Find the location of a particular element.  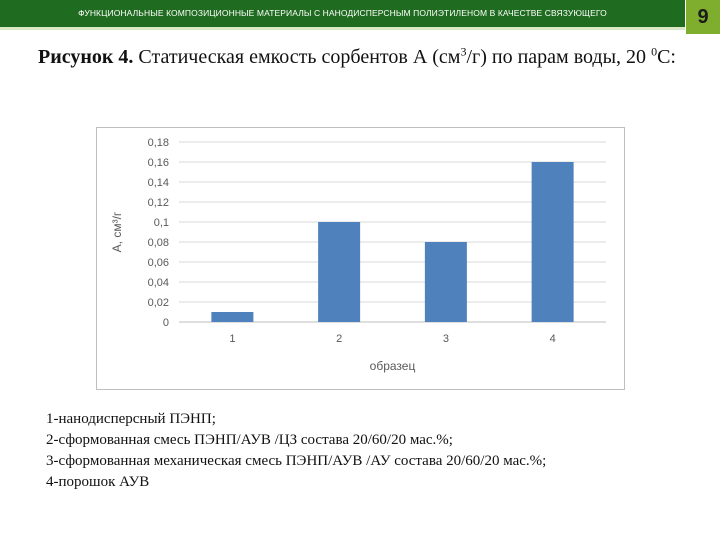

y-tick-label: 0,02 is located at coordinates (158, 303).